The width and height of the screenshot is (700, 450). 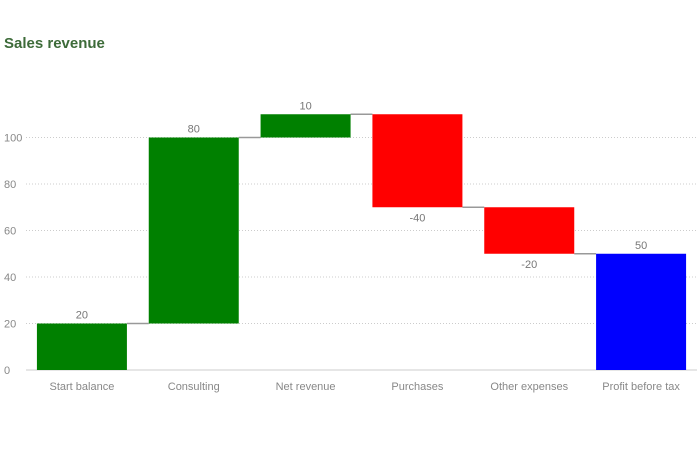 What do you see at coordinates (193, 230) in the screenshot?
I see `bar-consulting` at bounding box center [193, 230].